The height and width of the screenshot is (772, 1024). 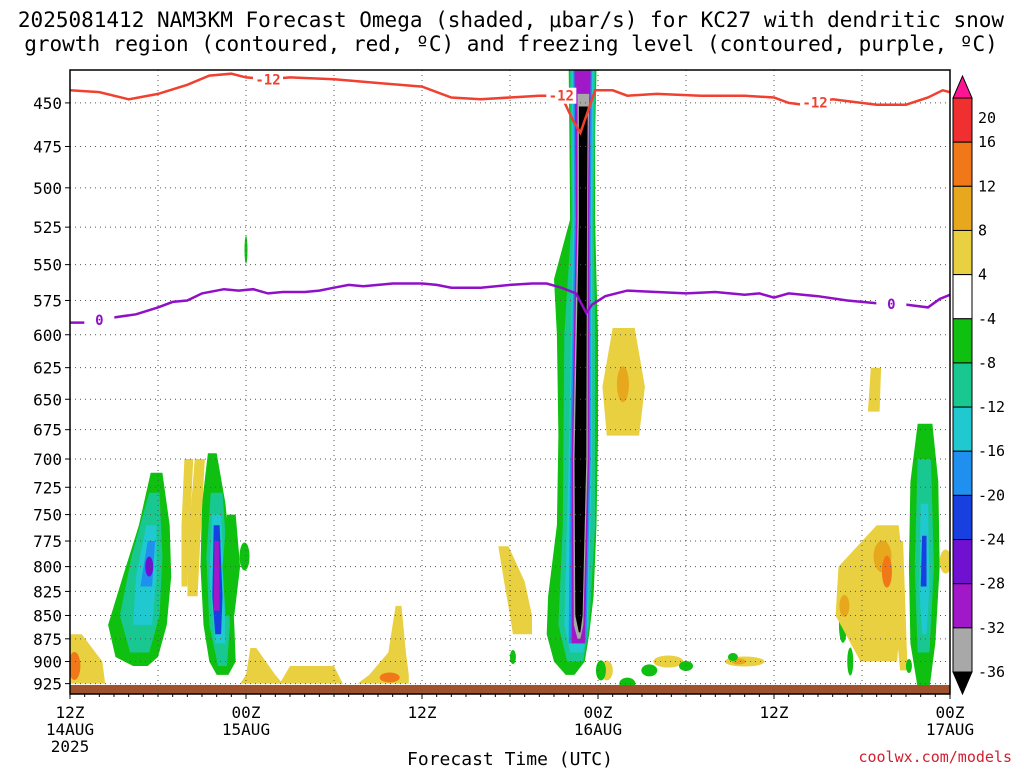 What do you see at coordinates (991, 584) in the screenshot?
I see `colorbar-tick-label: -28` at bounding box center [991, 584].